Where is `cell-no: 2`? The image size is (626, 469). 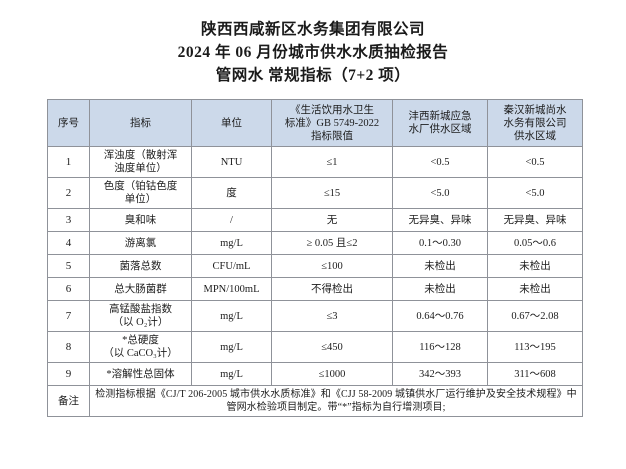 cell-no: 2 is located at coordinates (68, 193).